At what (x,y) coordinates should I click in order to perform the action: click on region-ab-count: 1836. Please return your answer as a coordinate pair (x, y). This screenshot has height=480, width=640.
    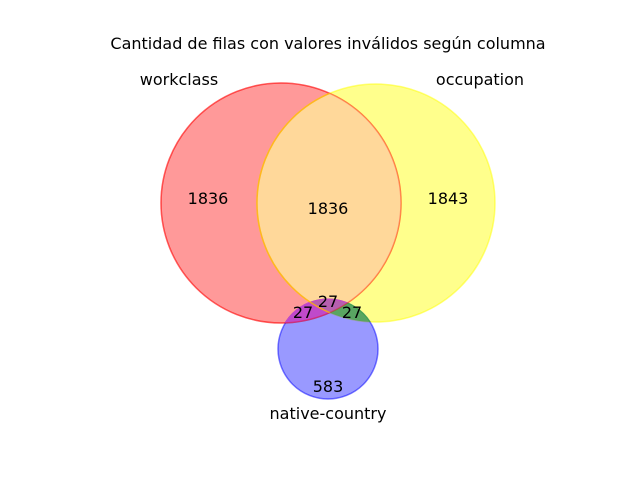
    Looking at the image, I should click on (328, 208).